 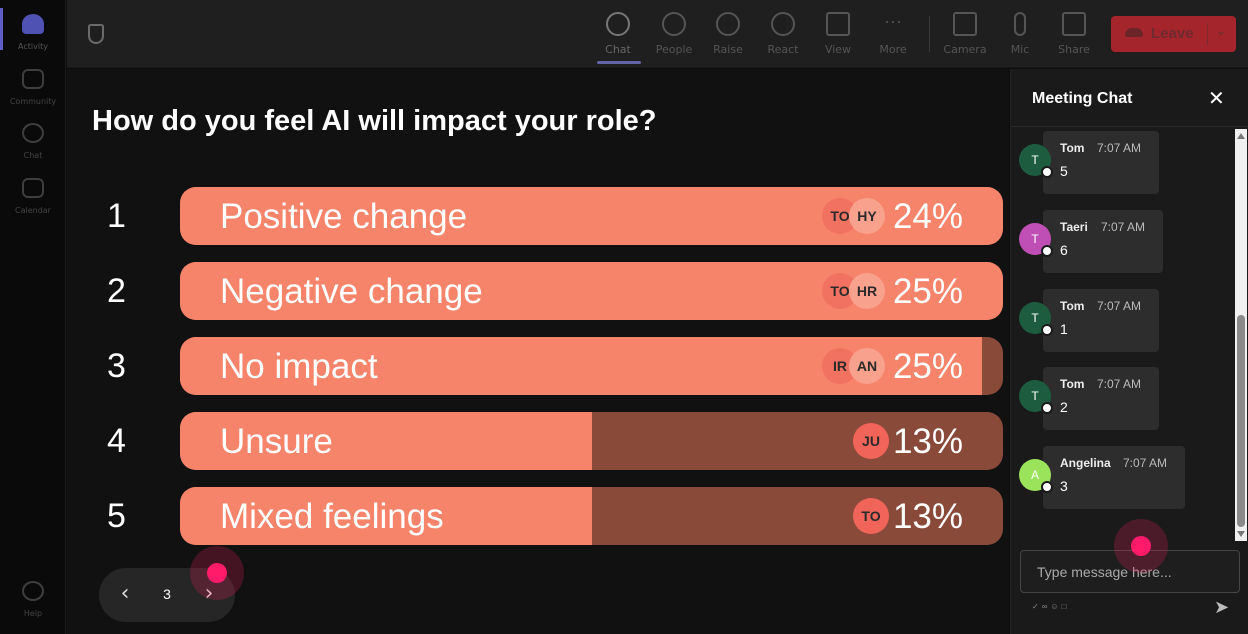 I want to click on leave-button-label: Leave, so click(x=1172, y=33).